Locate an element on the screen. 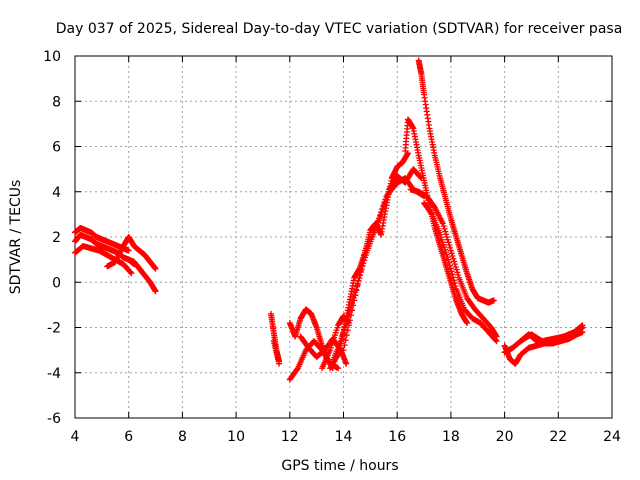  series-arc-peak-c is located at coordinates (453, 263).